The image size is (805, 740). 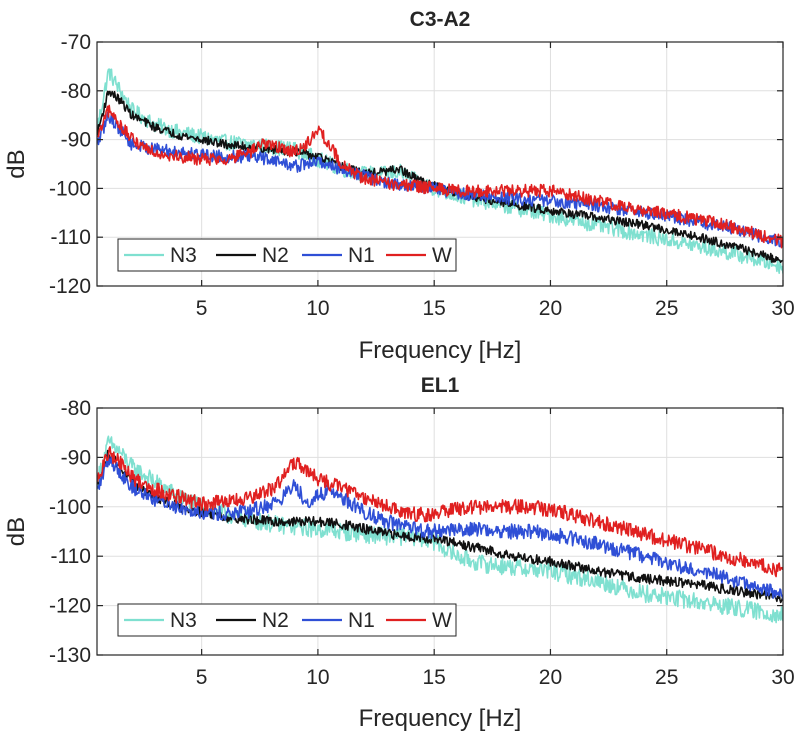 What do you see at coordinates (440, 385) in the screenshot?
I see `chart-title: EL1` at bounding box center [440, 385].